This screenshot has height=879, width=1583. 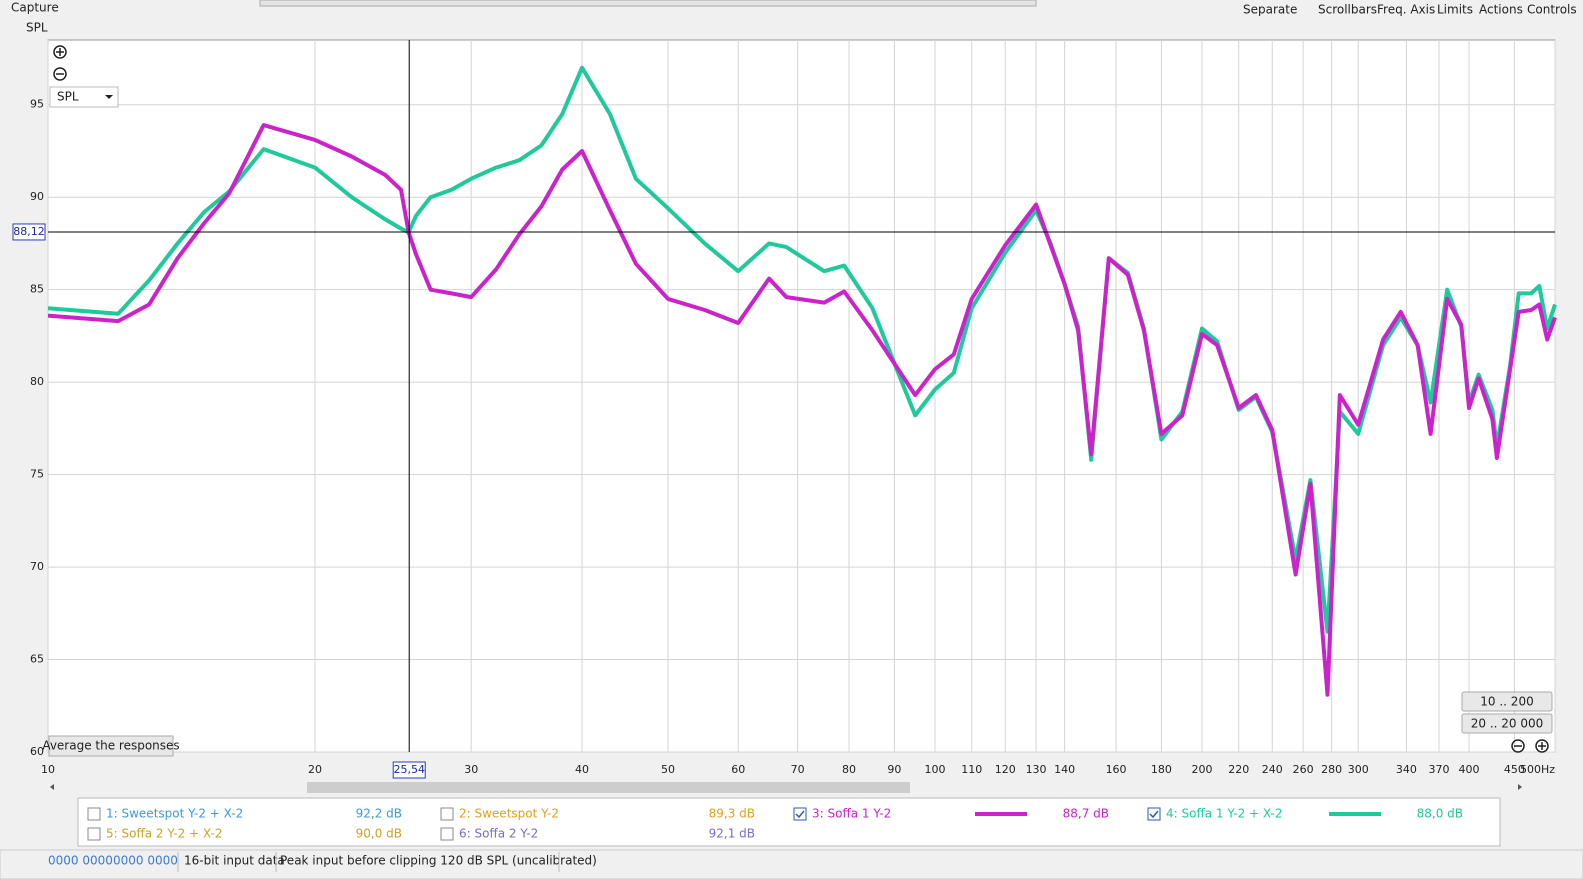 I want to click on x-tick-label: 10, so click(x=48, y=769).